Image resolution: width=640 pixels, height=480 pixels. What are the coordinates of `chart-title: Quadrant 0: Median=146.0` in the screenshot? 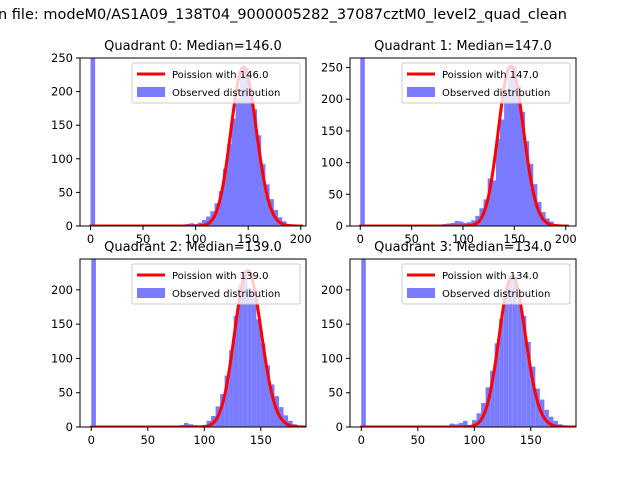 It's located at (193, 46).